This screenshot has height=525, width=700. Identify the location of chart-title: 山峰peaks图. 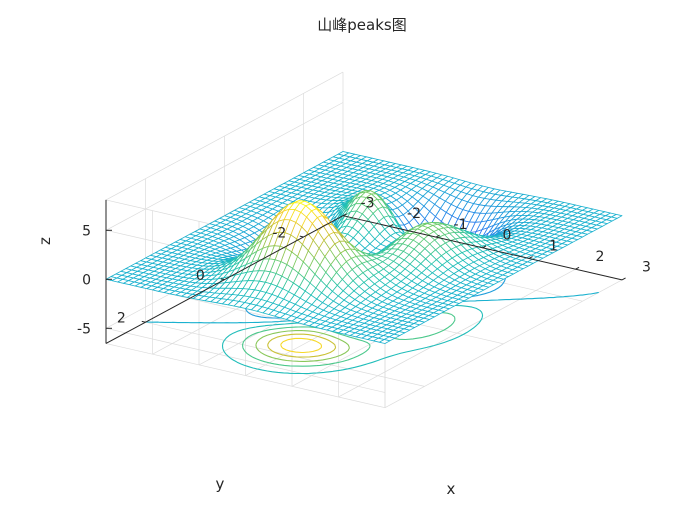
(361, 25).